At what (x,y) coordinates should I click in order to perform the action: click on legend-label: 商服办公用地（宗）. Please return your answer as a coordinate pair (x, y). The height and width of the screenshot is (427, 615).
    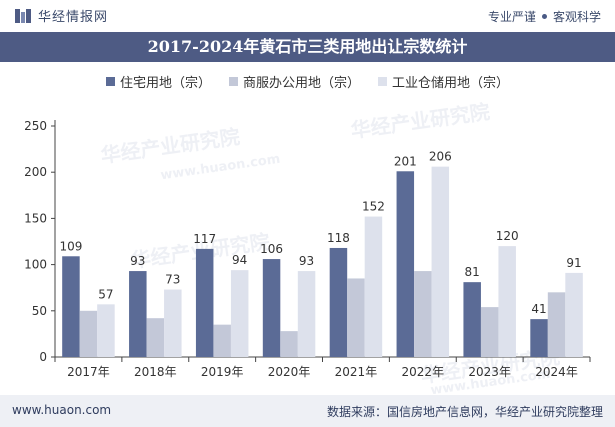
    Looking at the image, I should click on (301, 83).